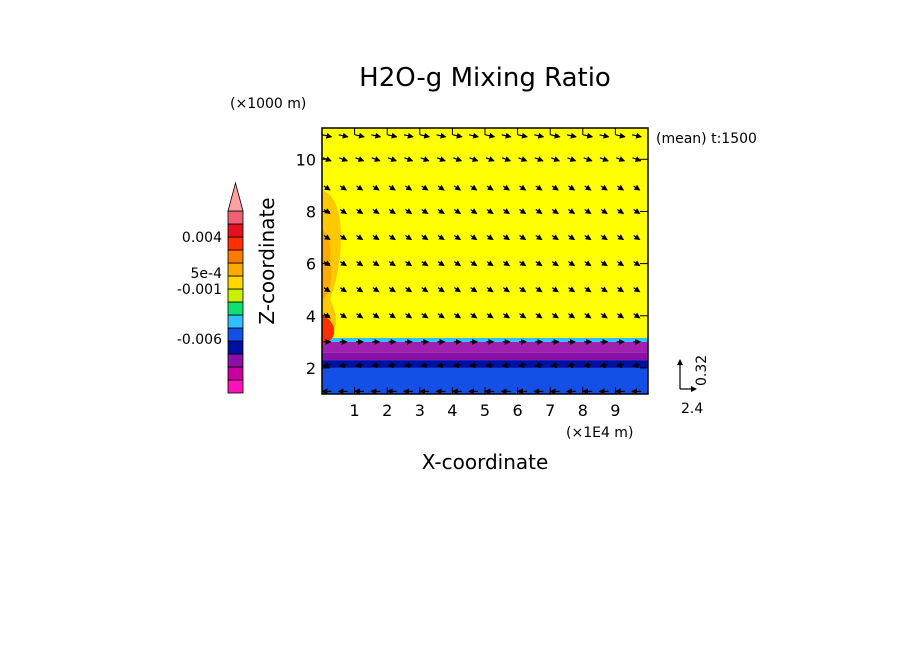 This screenshot has height=654, width=904. I want to click on left-plume-core, so click(328, 329).